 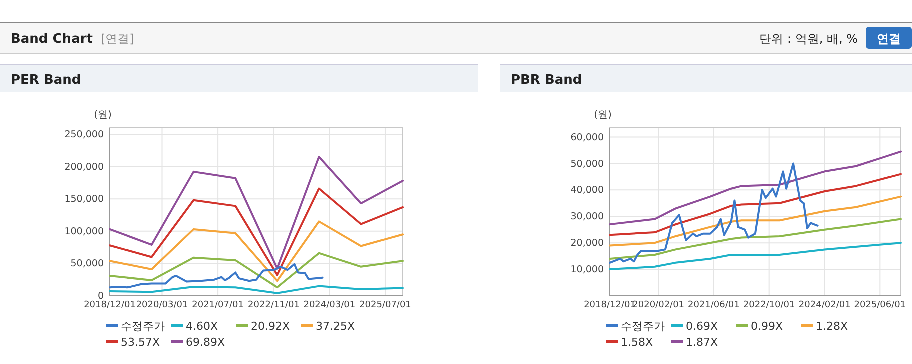 What do you see at coordinates (206, 342) in the screenshot?
I see `legend-label: 69.89X` at bounding box center [206, 342].